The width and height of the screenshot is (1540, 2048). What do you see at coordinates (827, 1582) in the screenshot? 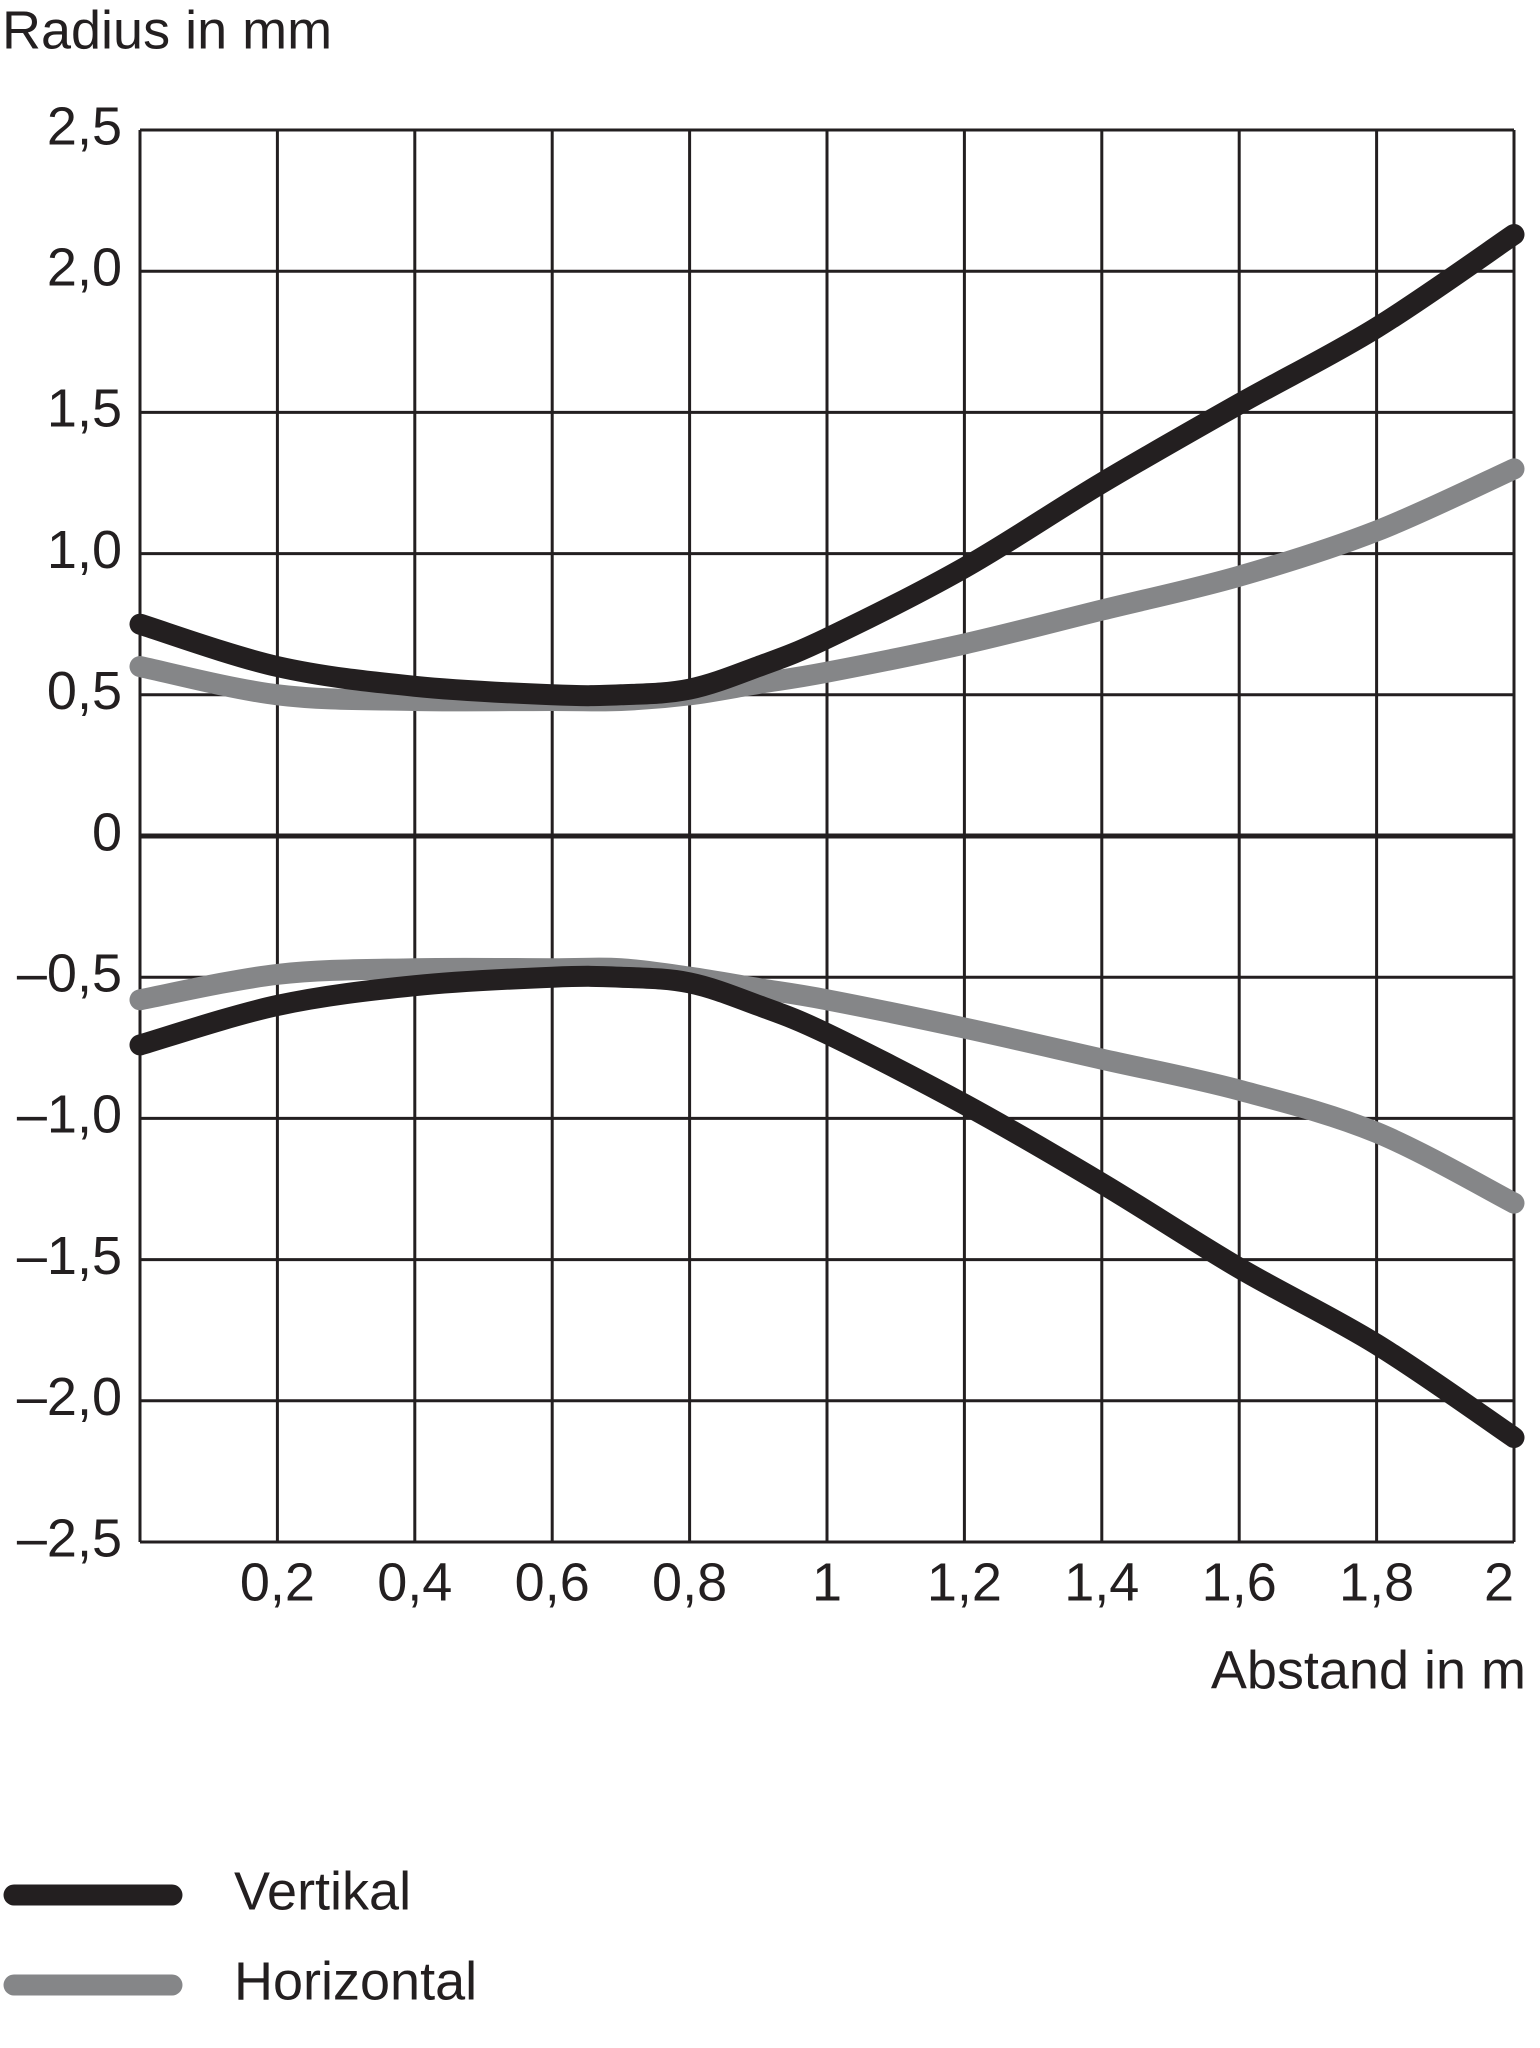
I see `x-tick-label: 1` at bounding box center [827, 1582].